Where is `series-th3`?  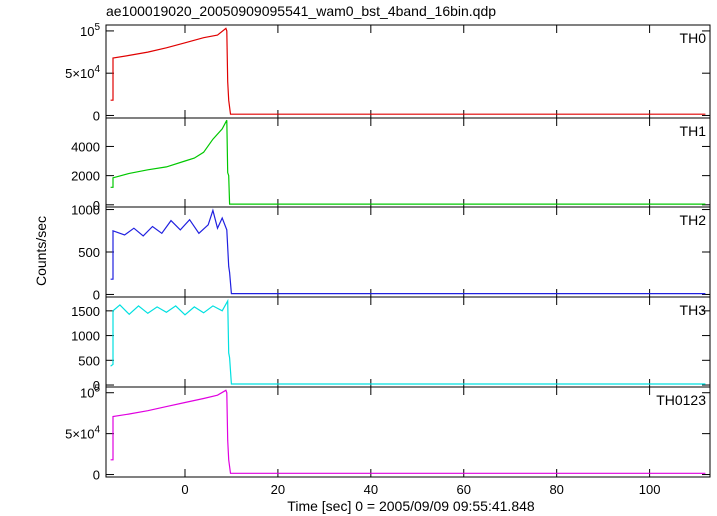 series-th3 is located at coordinates (408, 341).